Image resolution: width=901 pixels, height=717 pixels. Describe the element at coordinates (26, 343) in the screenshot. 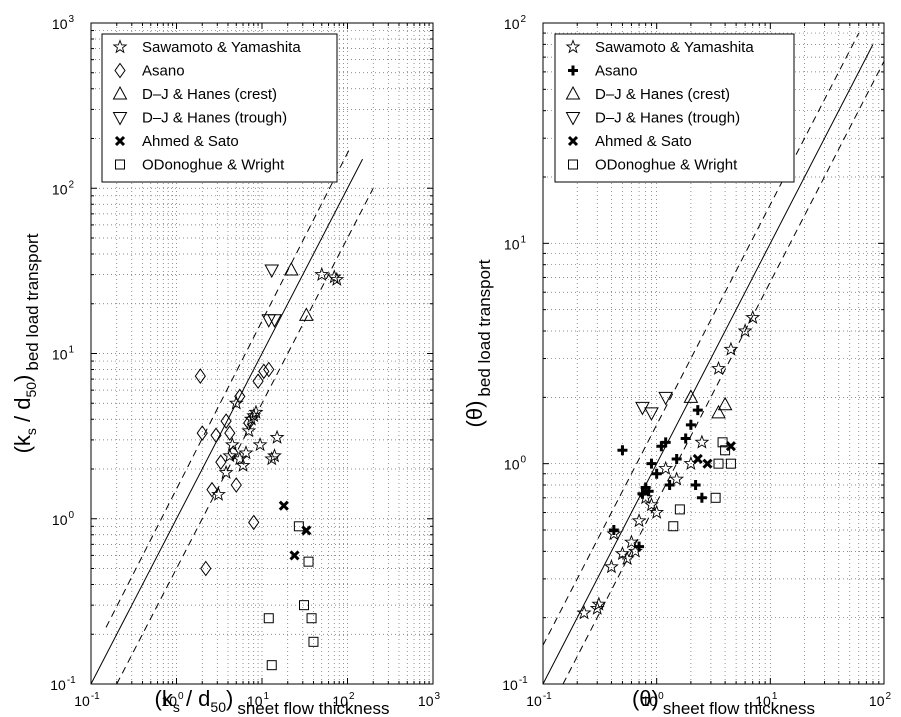

I see `y-axis-label: (ks / d50)bed load transport` at that location.